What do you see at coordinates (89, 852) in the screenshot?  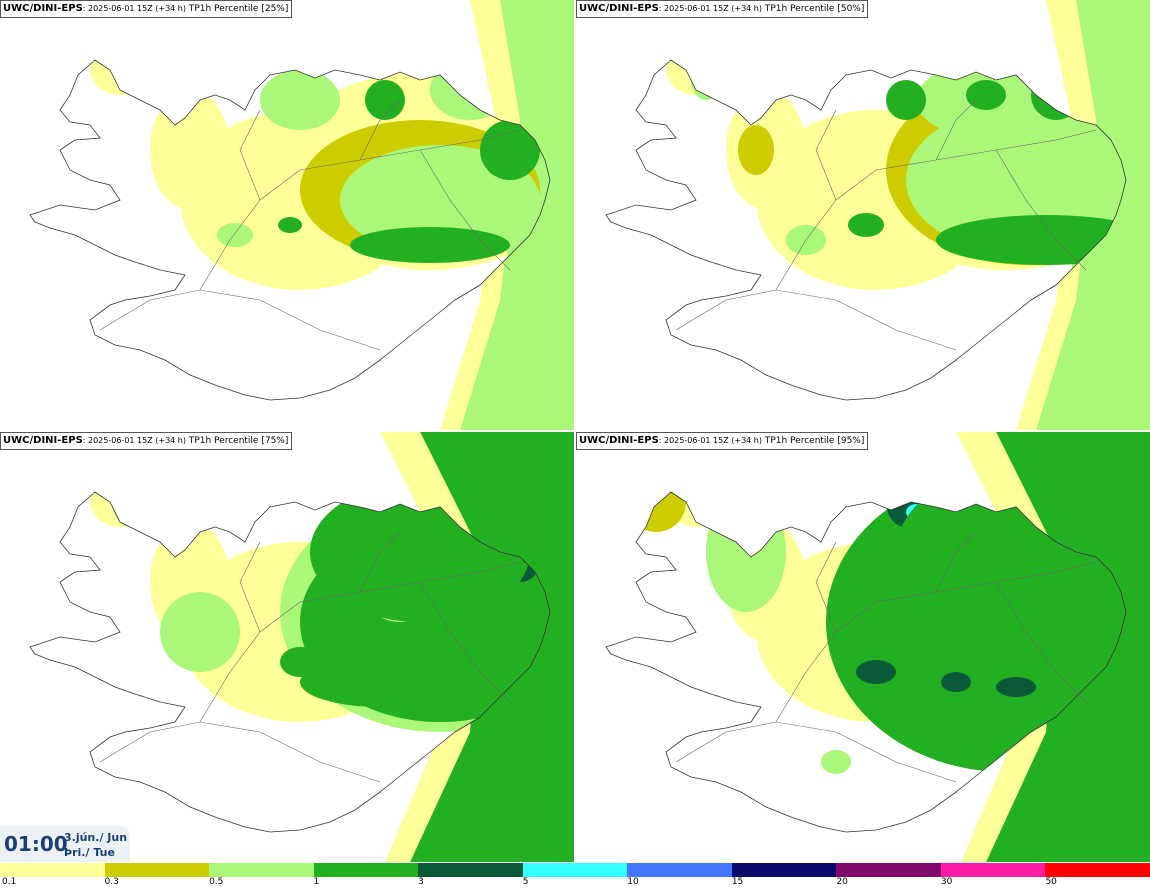 I see `valid-date-line2: Þri./ Tue` at bounding box center [89, 852].